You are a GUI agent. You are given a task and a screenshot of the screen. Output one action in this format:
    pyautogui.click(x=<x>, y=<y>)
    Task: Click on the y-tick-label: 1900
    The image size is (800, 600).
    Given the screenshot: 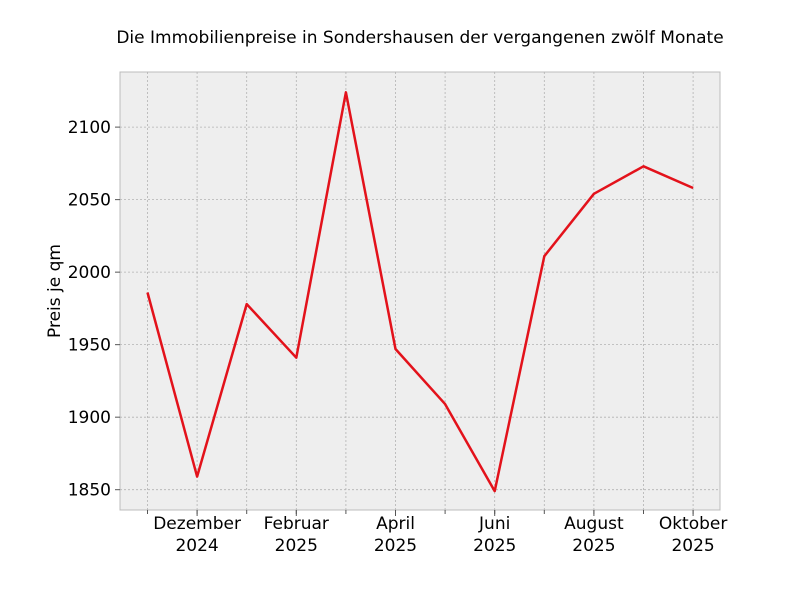 What is the action you would take?
    pyautogui.click(x=89, y=418)
    